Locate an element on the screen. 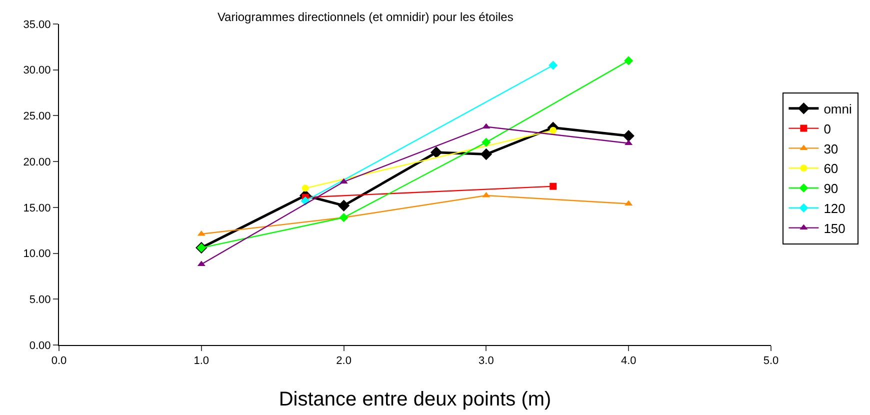 This screenshot has width=870, height=415. x-tick-label: 5.0 is located at coordinates (771, 361).